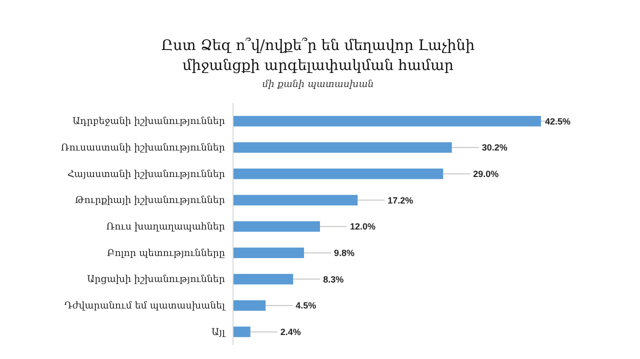  What do you see at coordinates (401, 200) in the screenshot?
I see `data-label: 17.2%` at bounding box center [401, 200].